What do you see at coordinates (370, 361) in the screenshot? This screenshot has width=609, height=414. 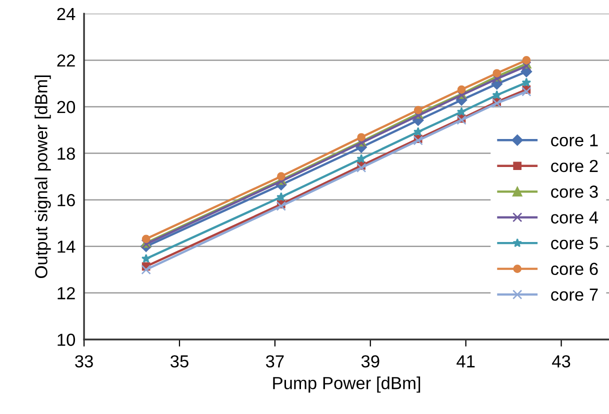 I see `x-tick-label: 39` at bounding box center [370, 361].